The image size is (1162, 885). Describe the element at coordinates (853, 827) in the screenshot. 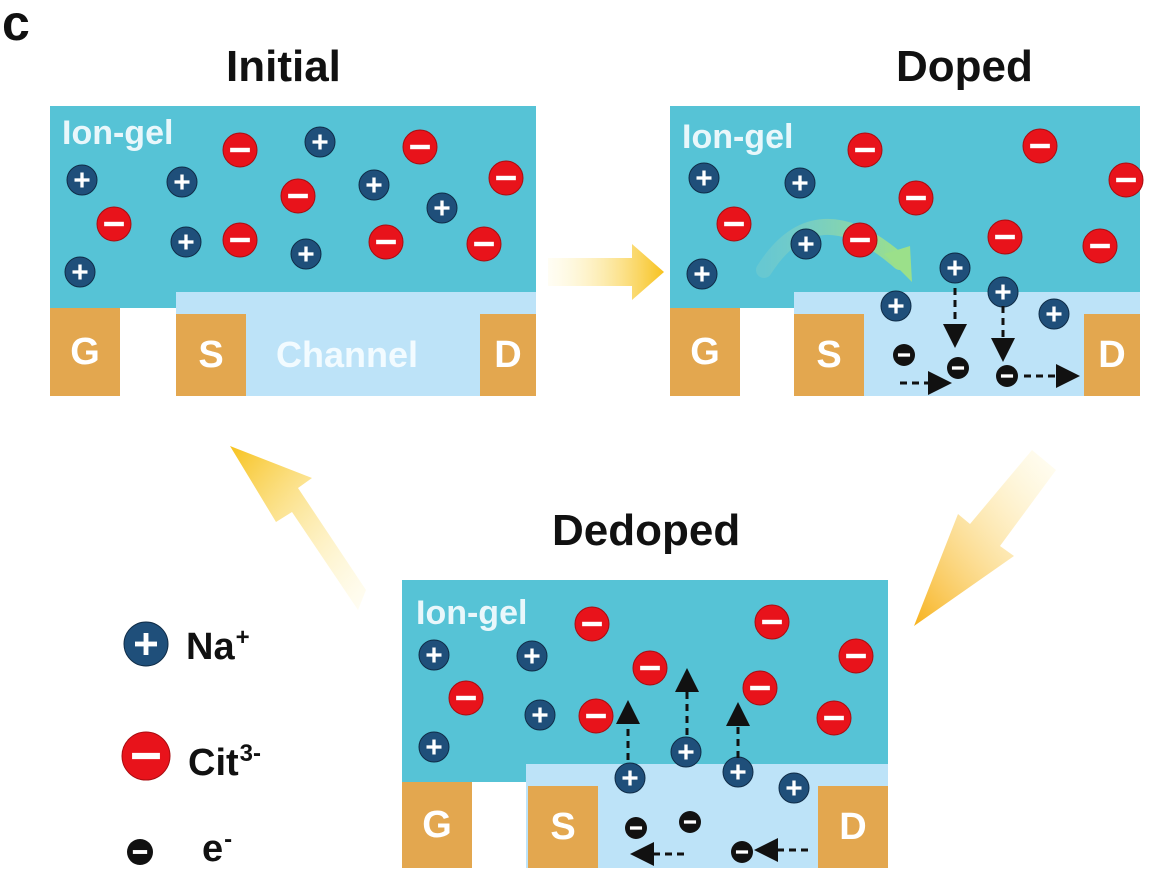

I see `dedoped-drain-electrode: D` at that location.